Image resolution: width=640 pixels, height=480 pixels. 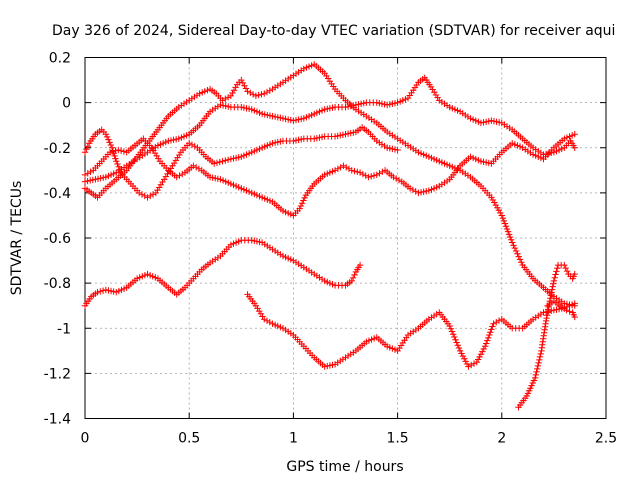 What do you see at coordinates (57, 284) in the screenshot?
I see `y-tick-label: -0.8` at bounding box center [57, 284].